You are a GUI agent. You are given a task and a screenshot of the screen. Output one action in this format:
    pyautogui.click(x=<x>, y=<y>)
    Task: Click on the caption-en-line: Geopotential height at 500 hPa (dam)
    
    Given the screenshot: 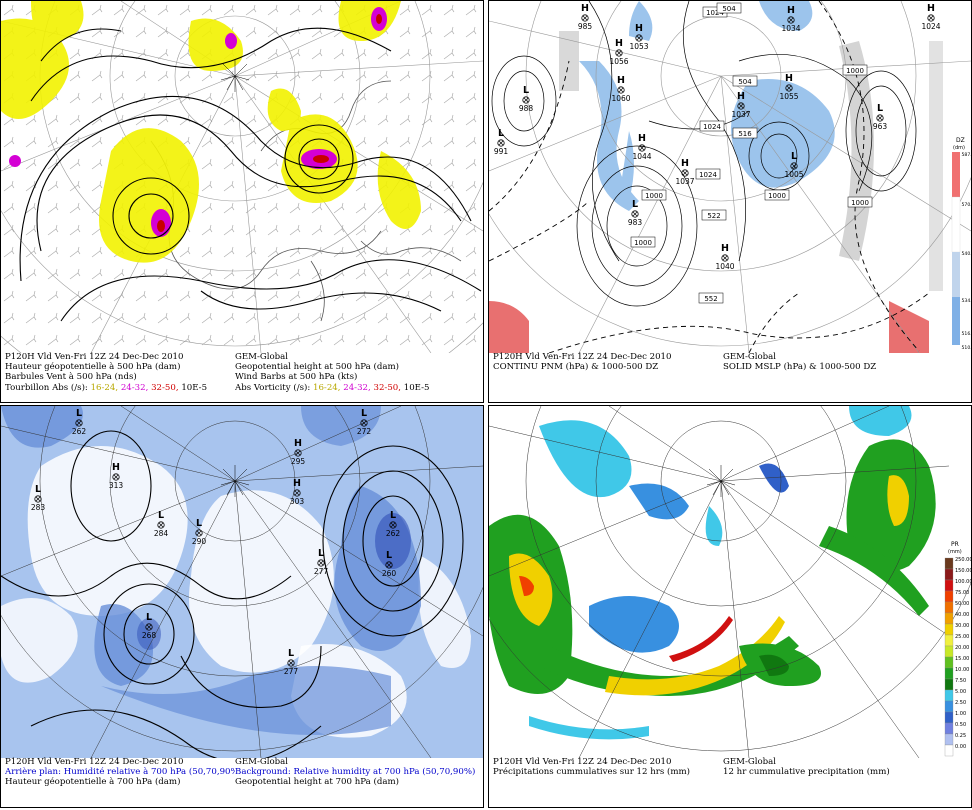 What is the action you would take?
    pyautogui.click(x=317, y=367)
    